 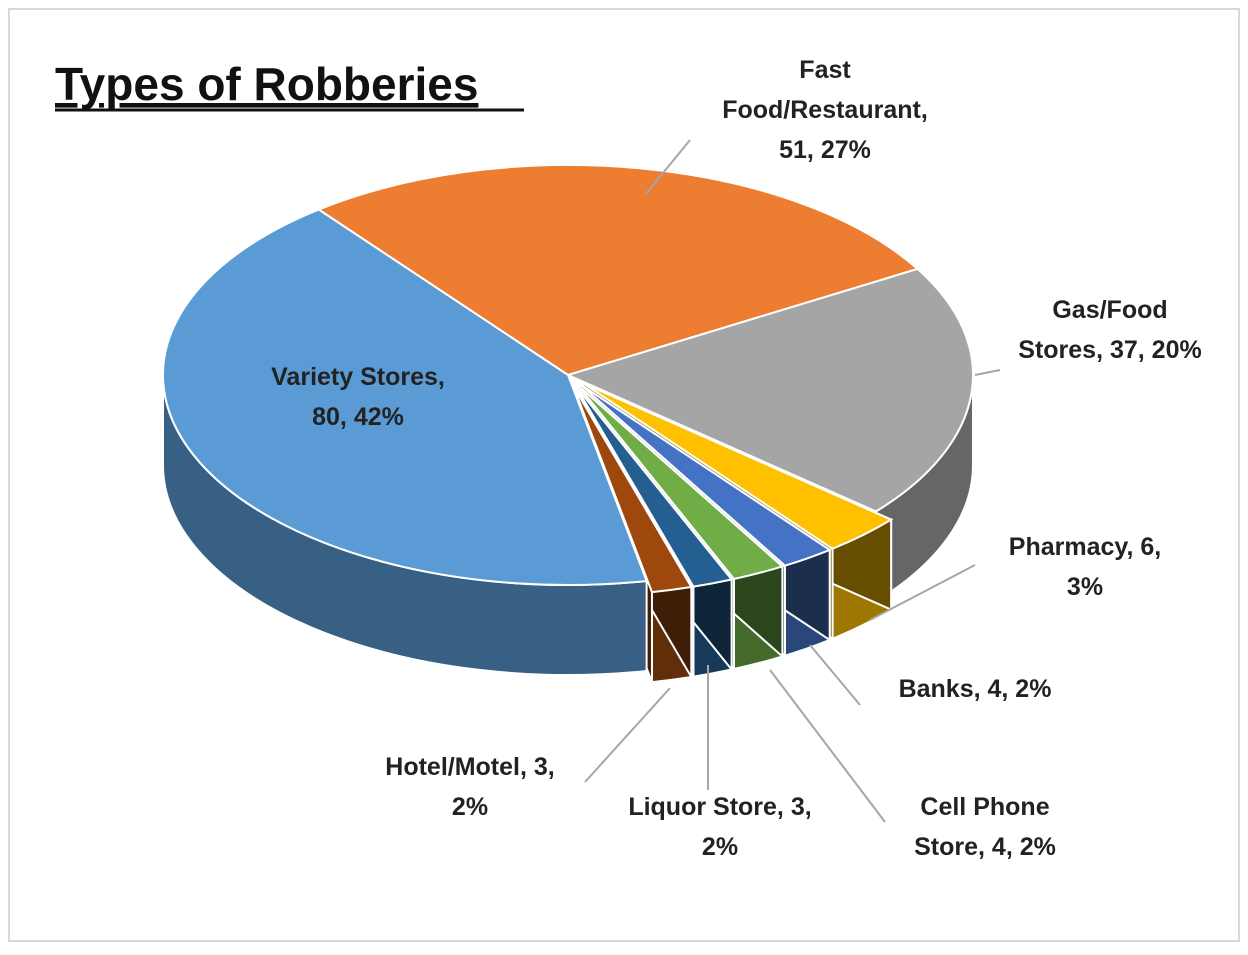 I want to click on data-label: Liquor Store, 3, 2%, so click(x=719, y=827).